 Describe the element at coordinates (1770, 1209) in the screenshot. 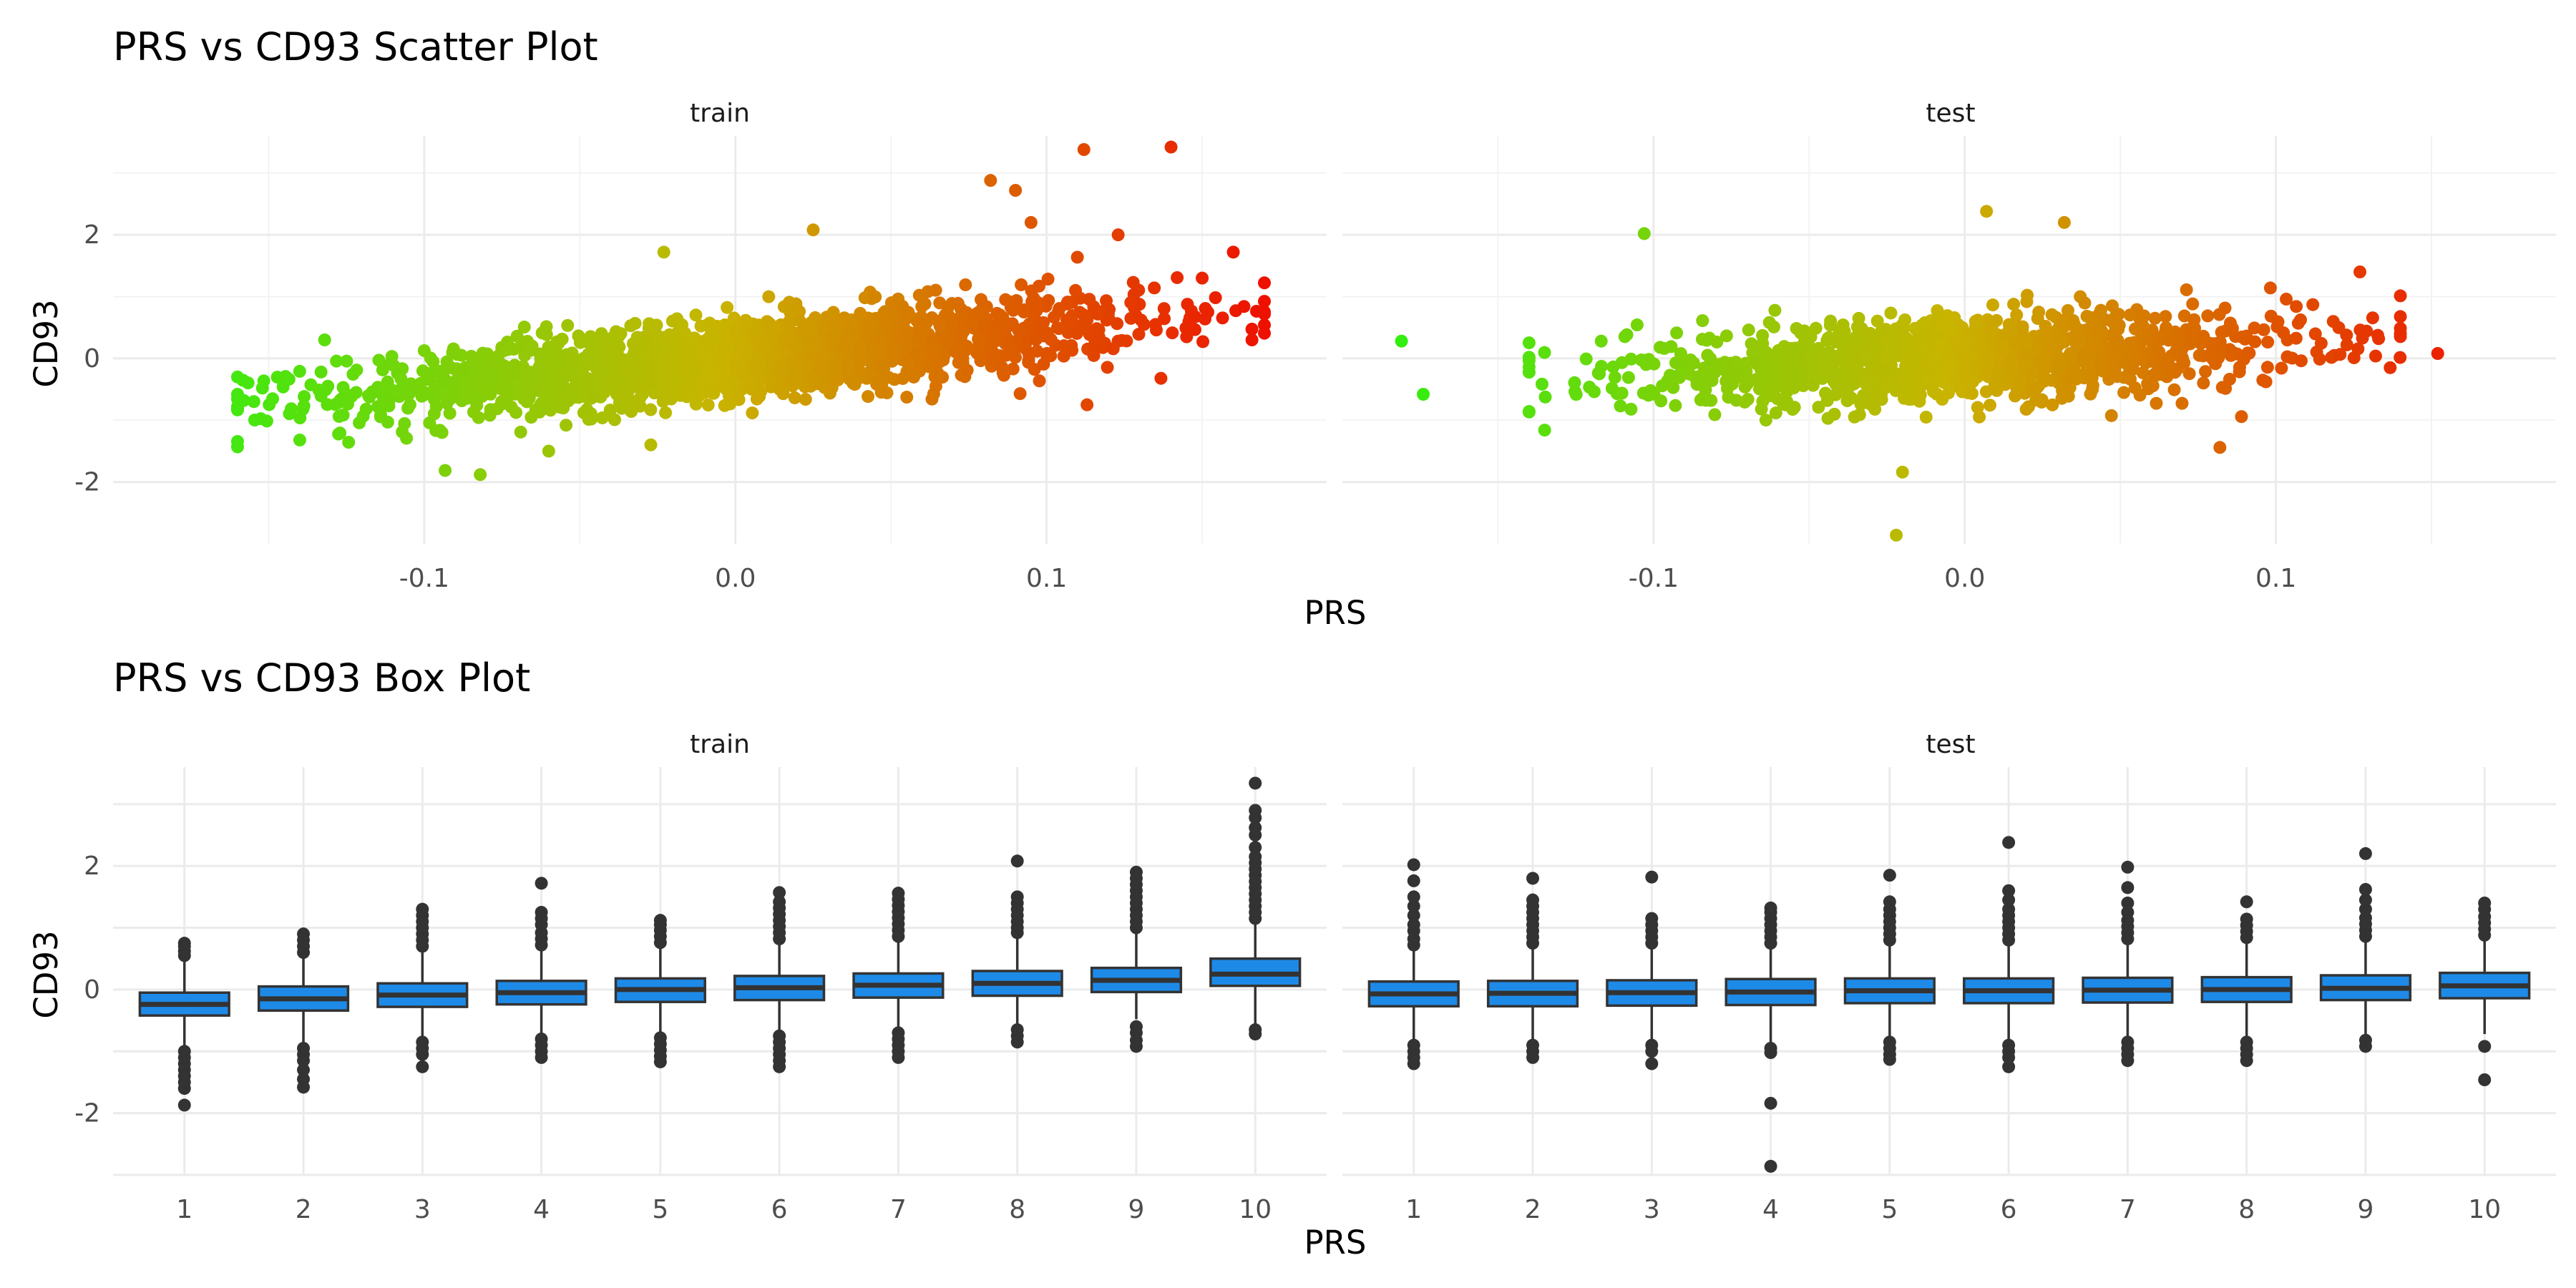

I see `box-x-tick-label: 4` at that location.